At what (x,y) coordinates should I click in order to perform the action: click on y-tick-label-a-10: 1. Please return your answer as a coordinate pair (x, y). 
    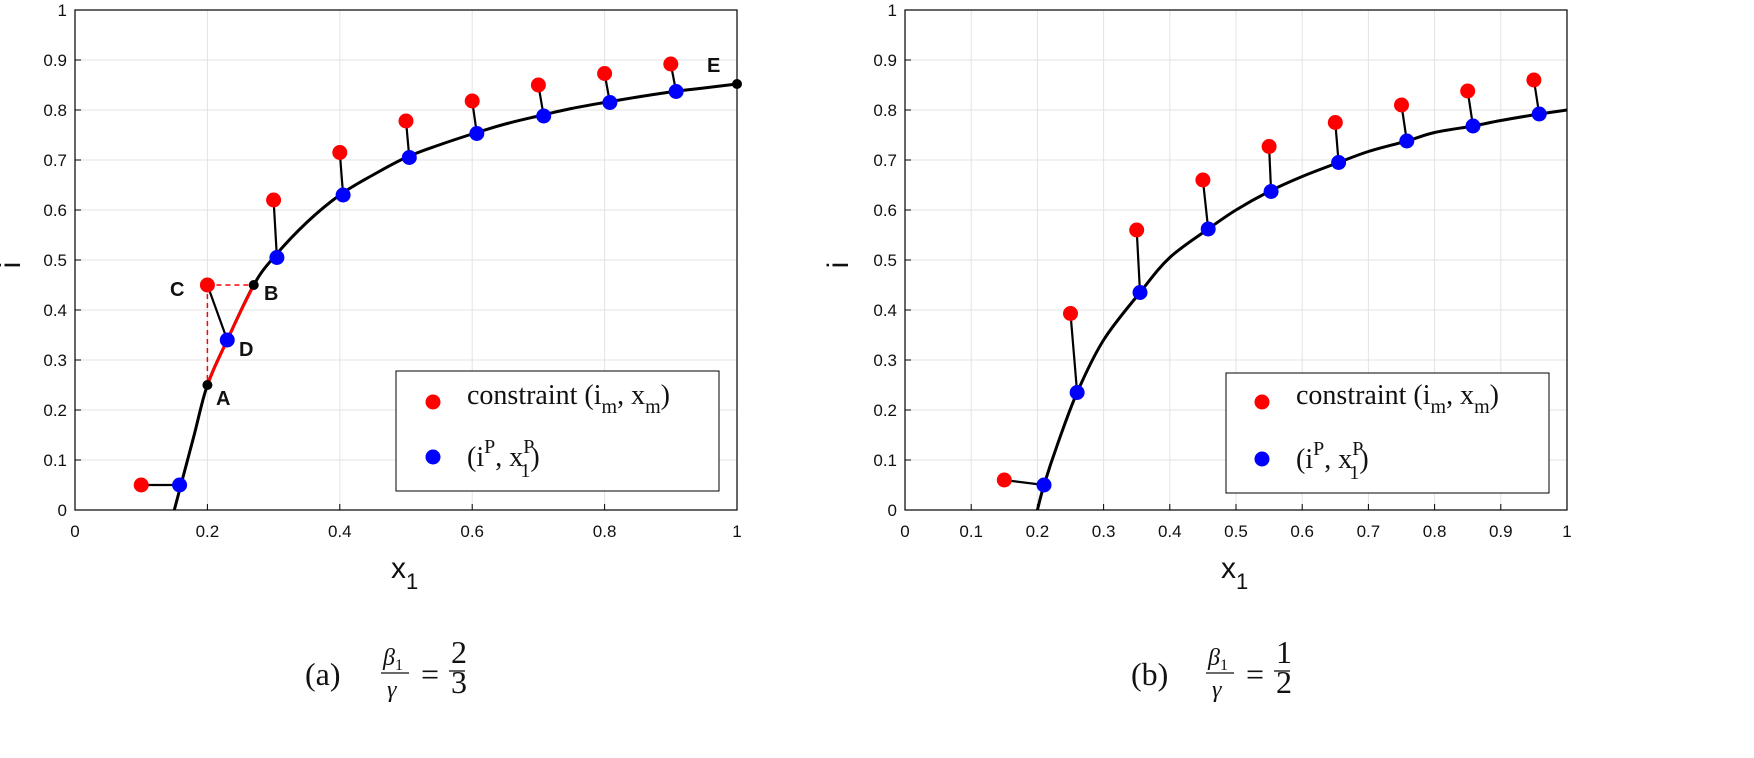
    Looking at the image, I should click on (62, 10).